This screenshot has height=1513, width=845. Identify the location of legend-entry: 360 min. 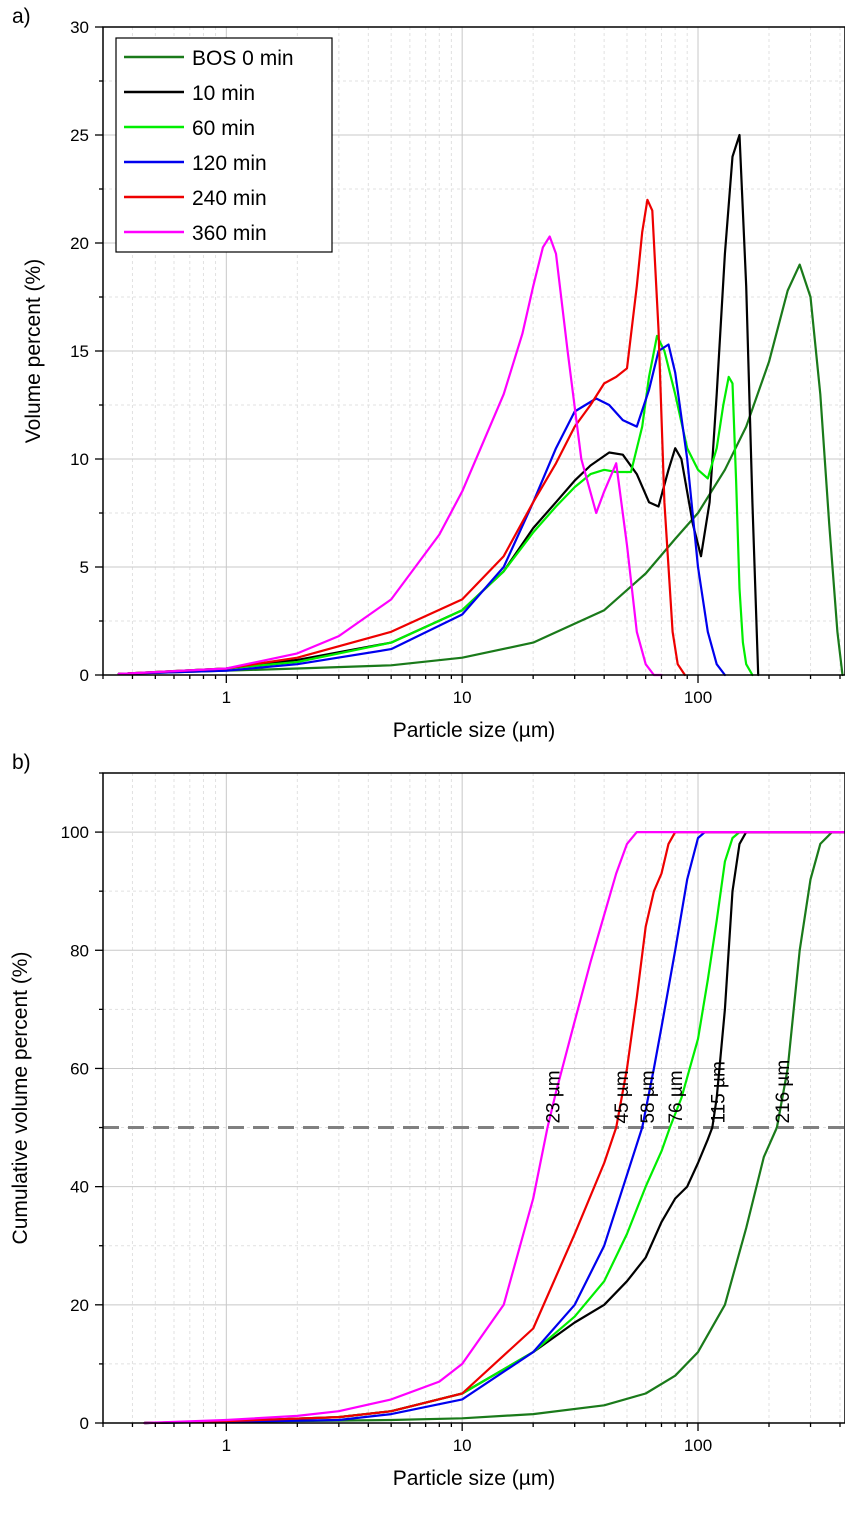
(229, 233).